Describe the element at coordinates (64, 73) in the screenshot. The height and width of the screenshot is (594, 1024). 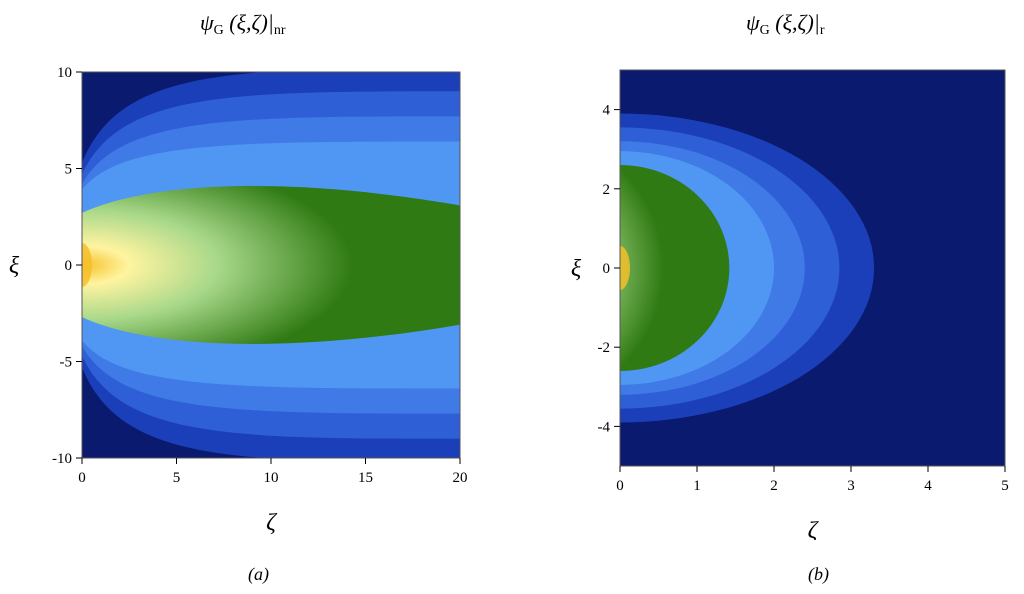
I see `y-tick-label: 10` at that location.